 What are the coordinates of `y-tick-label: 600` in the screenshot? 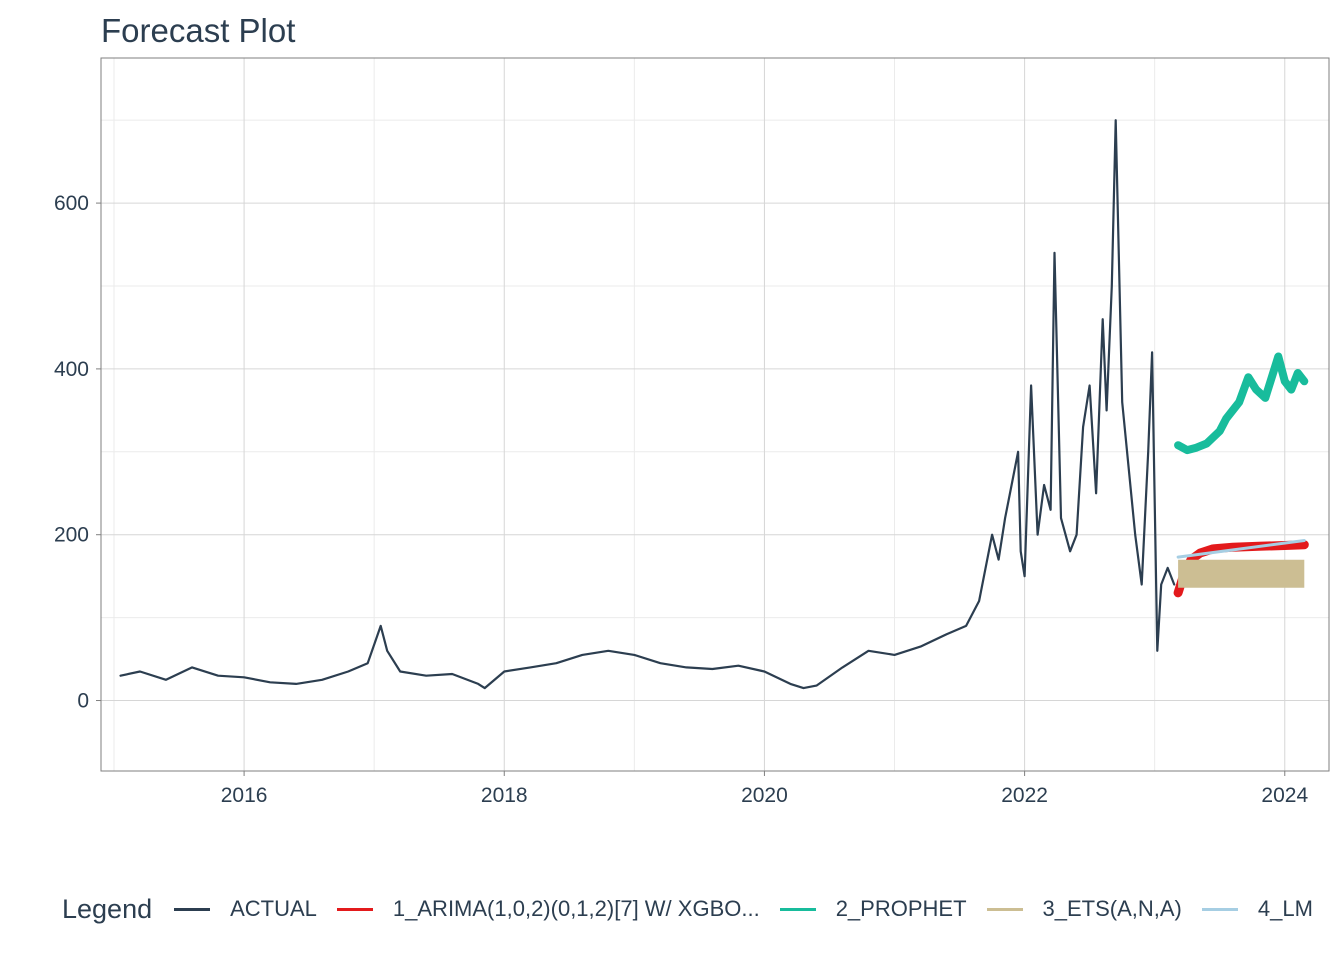 It's located at (71, 203).